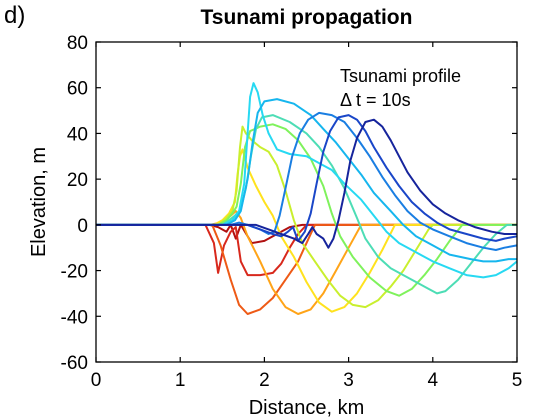 The height and width of the screenshot is (419, 544). Describe the element at coordinates (39, 202) in the screenshot. I see `y-axis-label: Elevation, m` at that location.